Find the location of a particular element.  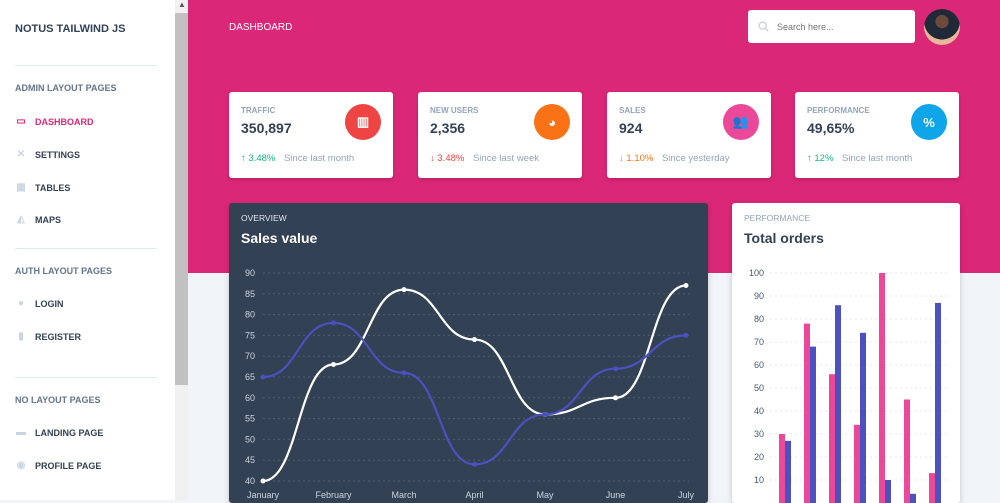

scrollbar-thumb is located at coordinates (181, 199).